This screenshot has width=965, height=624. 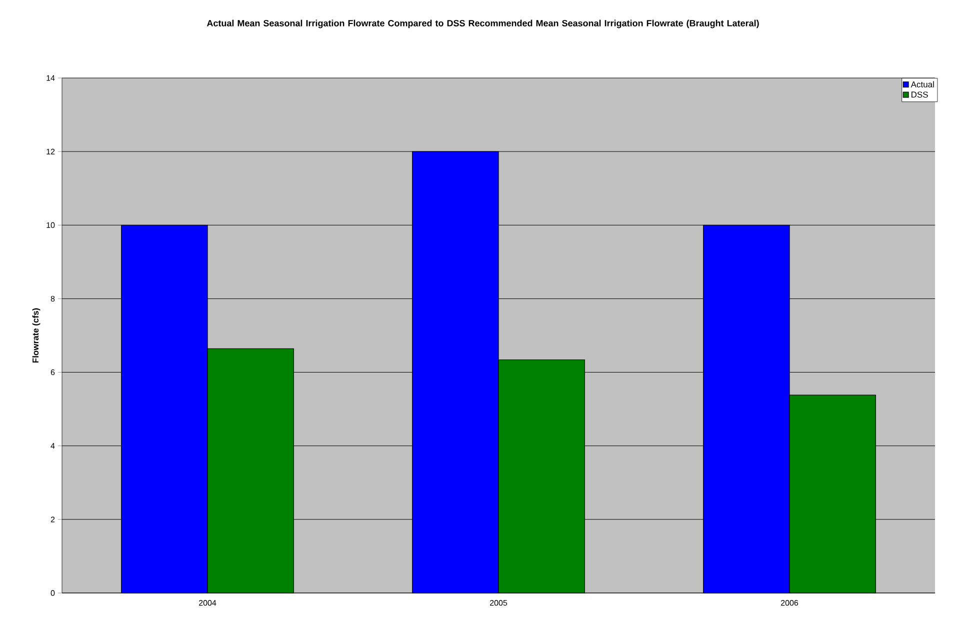 I want to click on y-tick-label: 0, so click(x=52, y=593).